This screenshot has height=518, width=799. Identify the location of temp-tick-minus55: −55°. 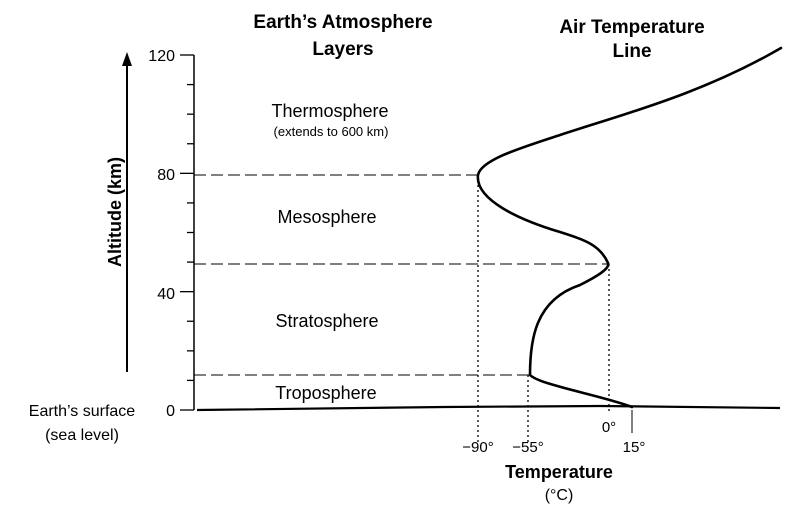
(527, 447).